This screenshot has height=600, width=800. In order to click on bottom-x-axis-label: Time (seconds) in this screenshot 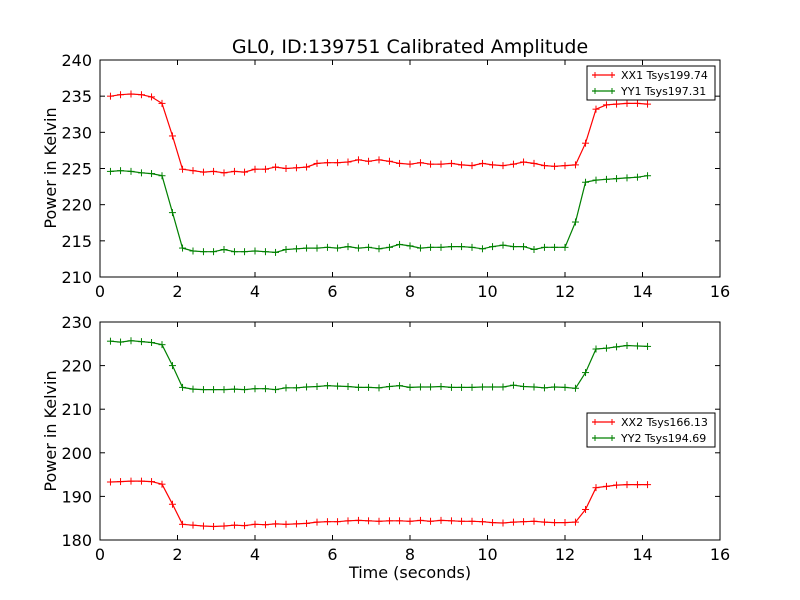, I will do `click(409, 572)`.